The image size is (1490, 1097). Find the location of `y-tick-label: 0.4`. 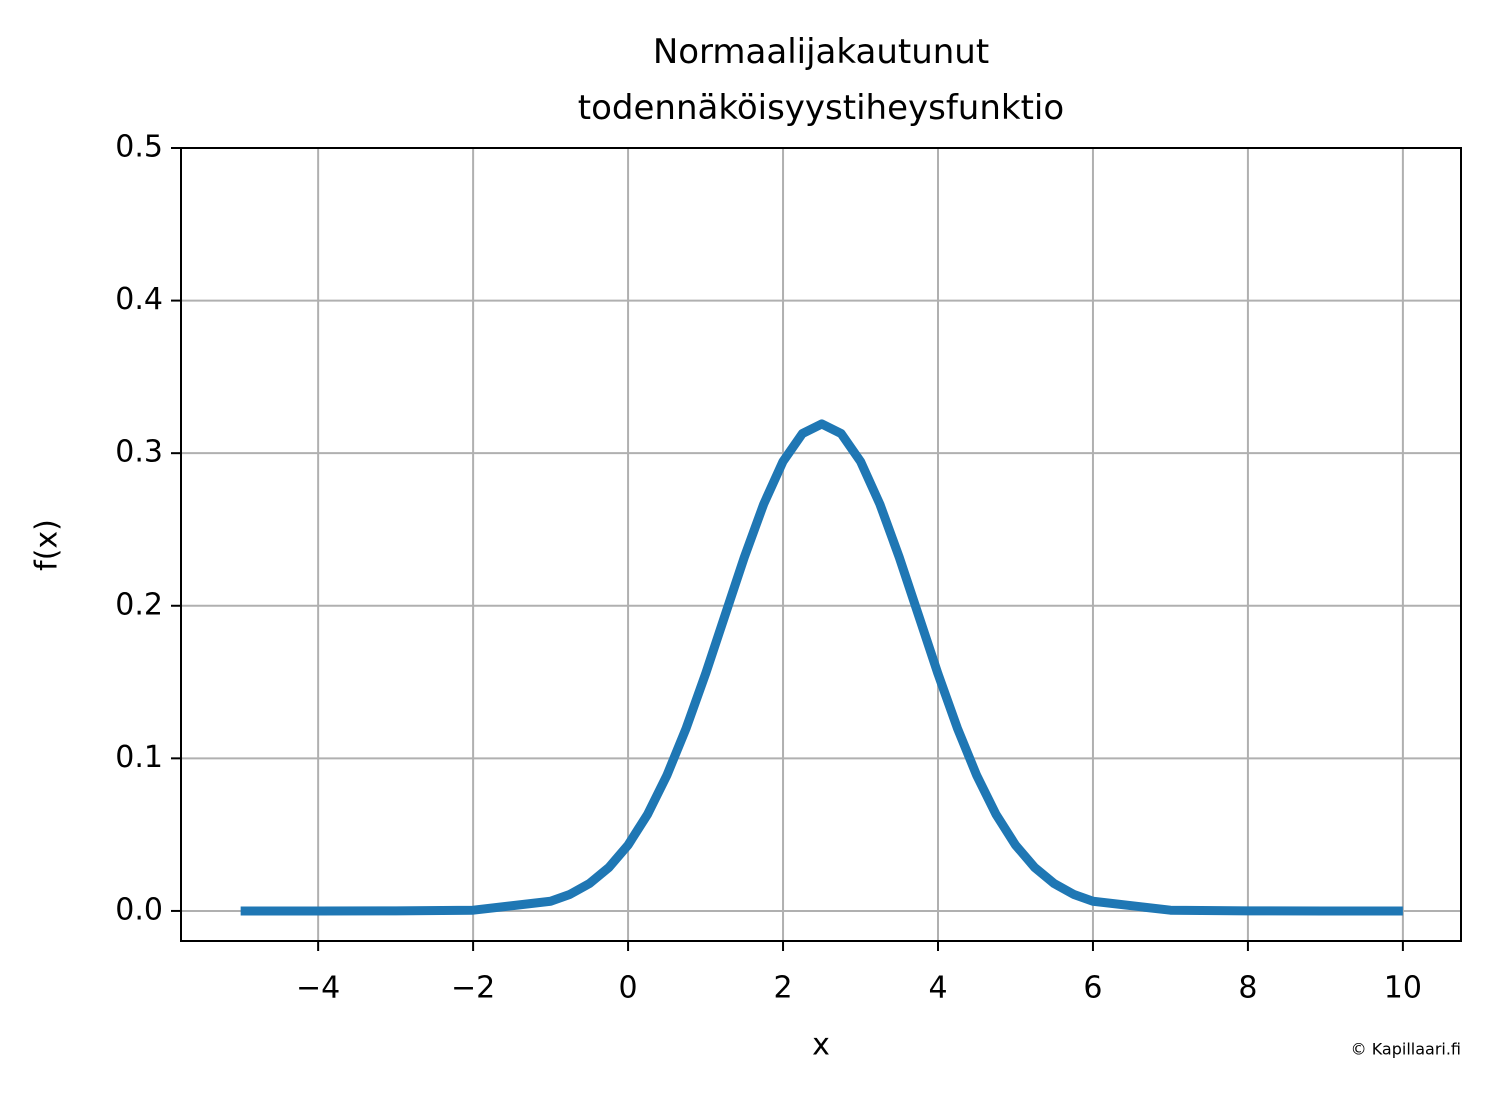

y-tick-label: 0.4 is located at coordinates (139, 299).